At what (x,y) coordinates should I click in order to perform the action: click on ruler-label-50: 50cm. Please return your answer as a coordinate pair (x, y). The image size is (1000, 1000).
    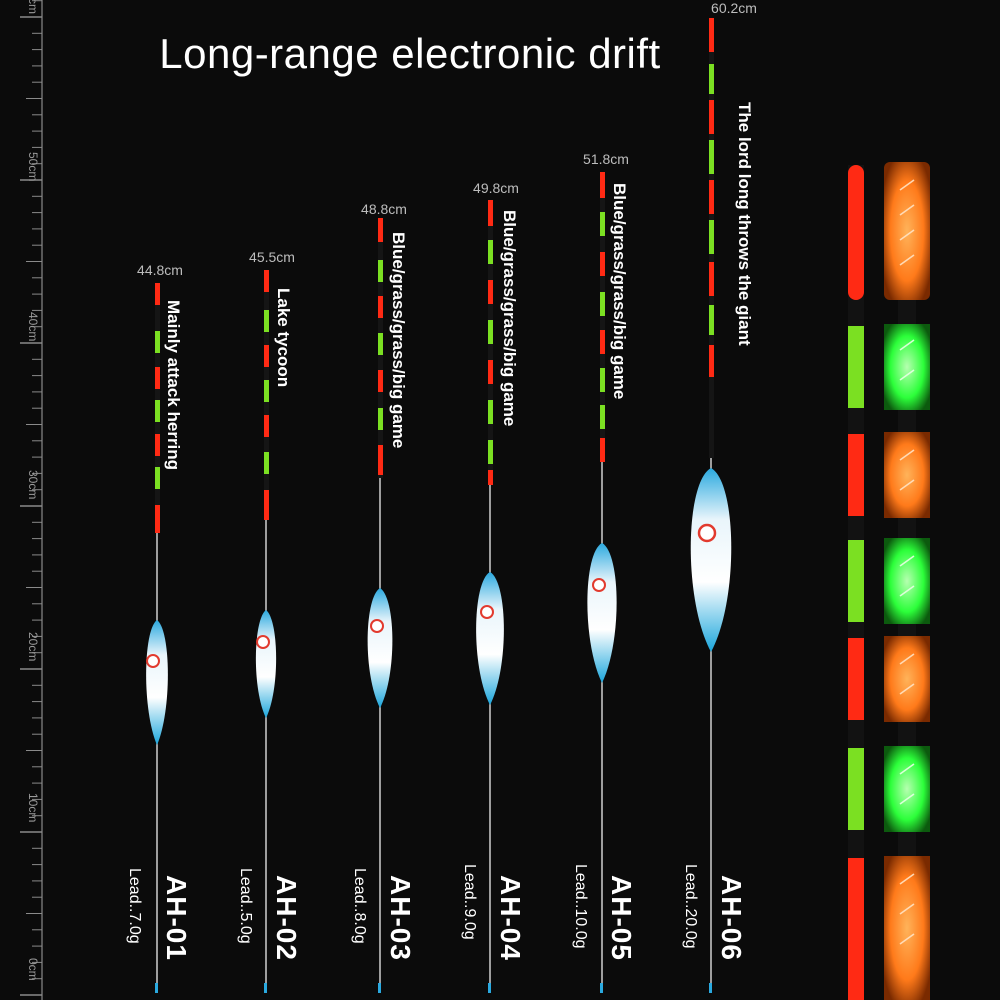
    Looking at the image, I should click on (33, 167).